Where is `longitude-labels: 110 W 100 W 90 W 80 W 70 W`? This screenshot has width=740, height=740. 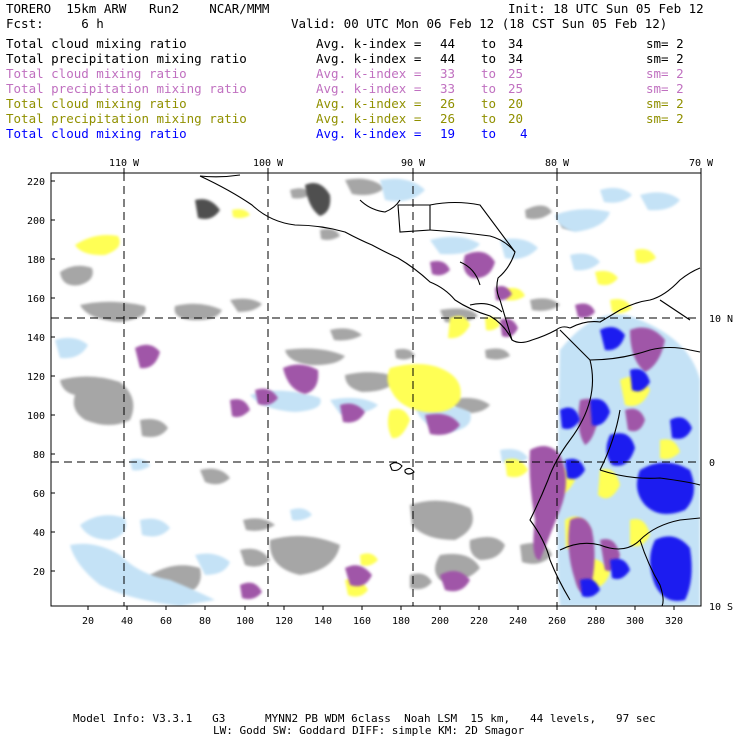 longitude-labels: 110 W 100 W 90 W 80 W 70 W is located at coordinates (411, 163).